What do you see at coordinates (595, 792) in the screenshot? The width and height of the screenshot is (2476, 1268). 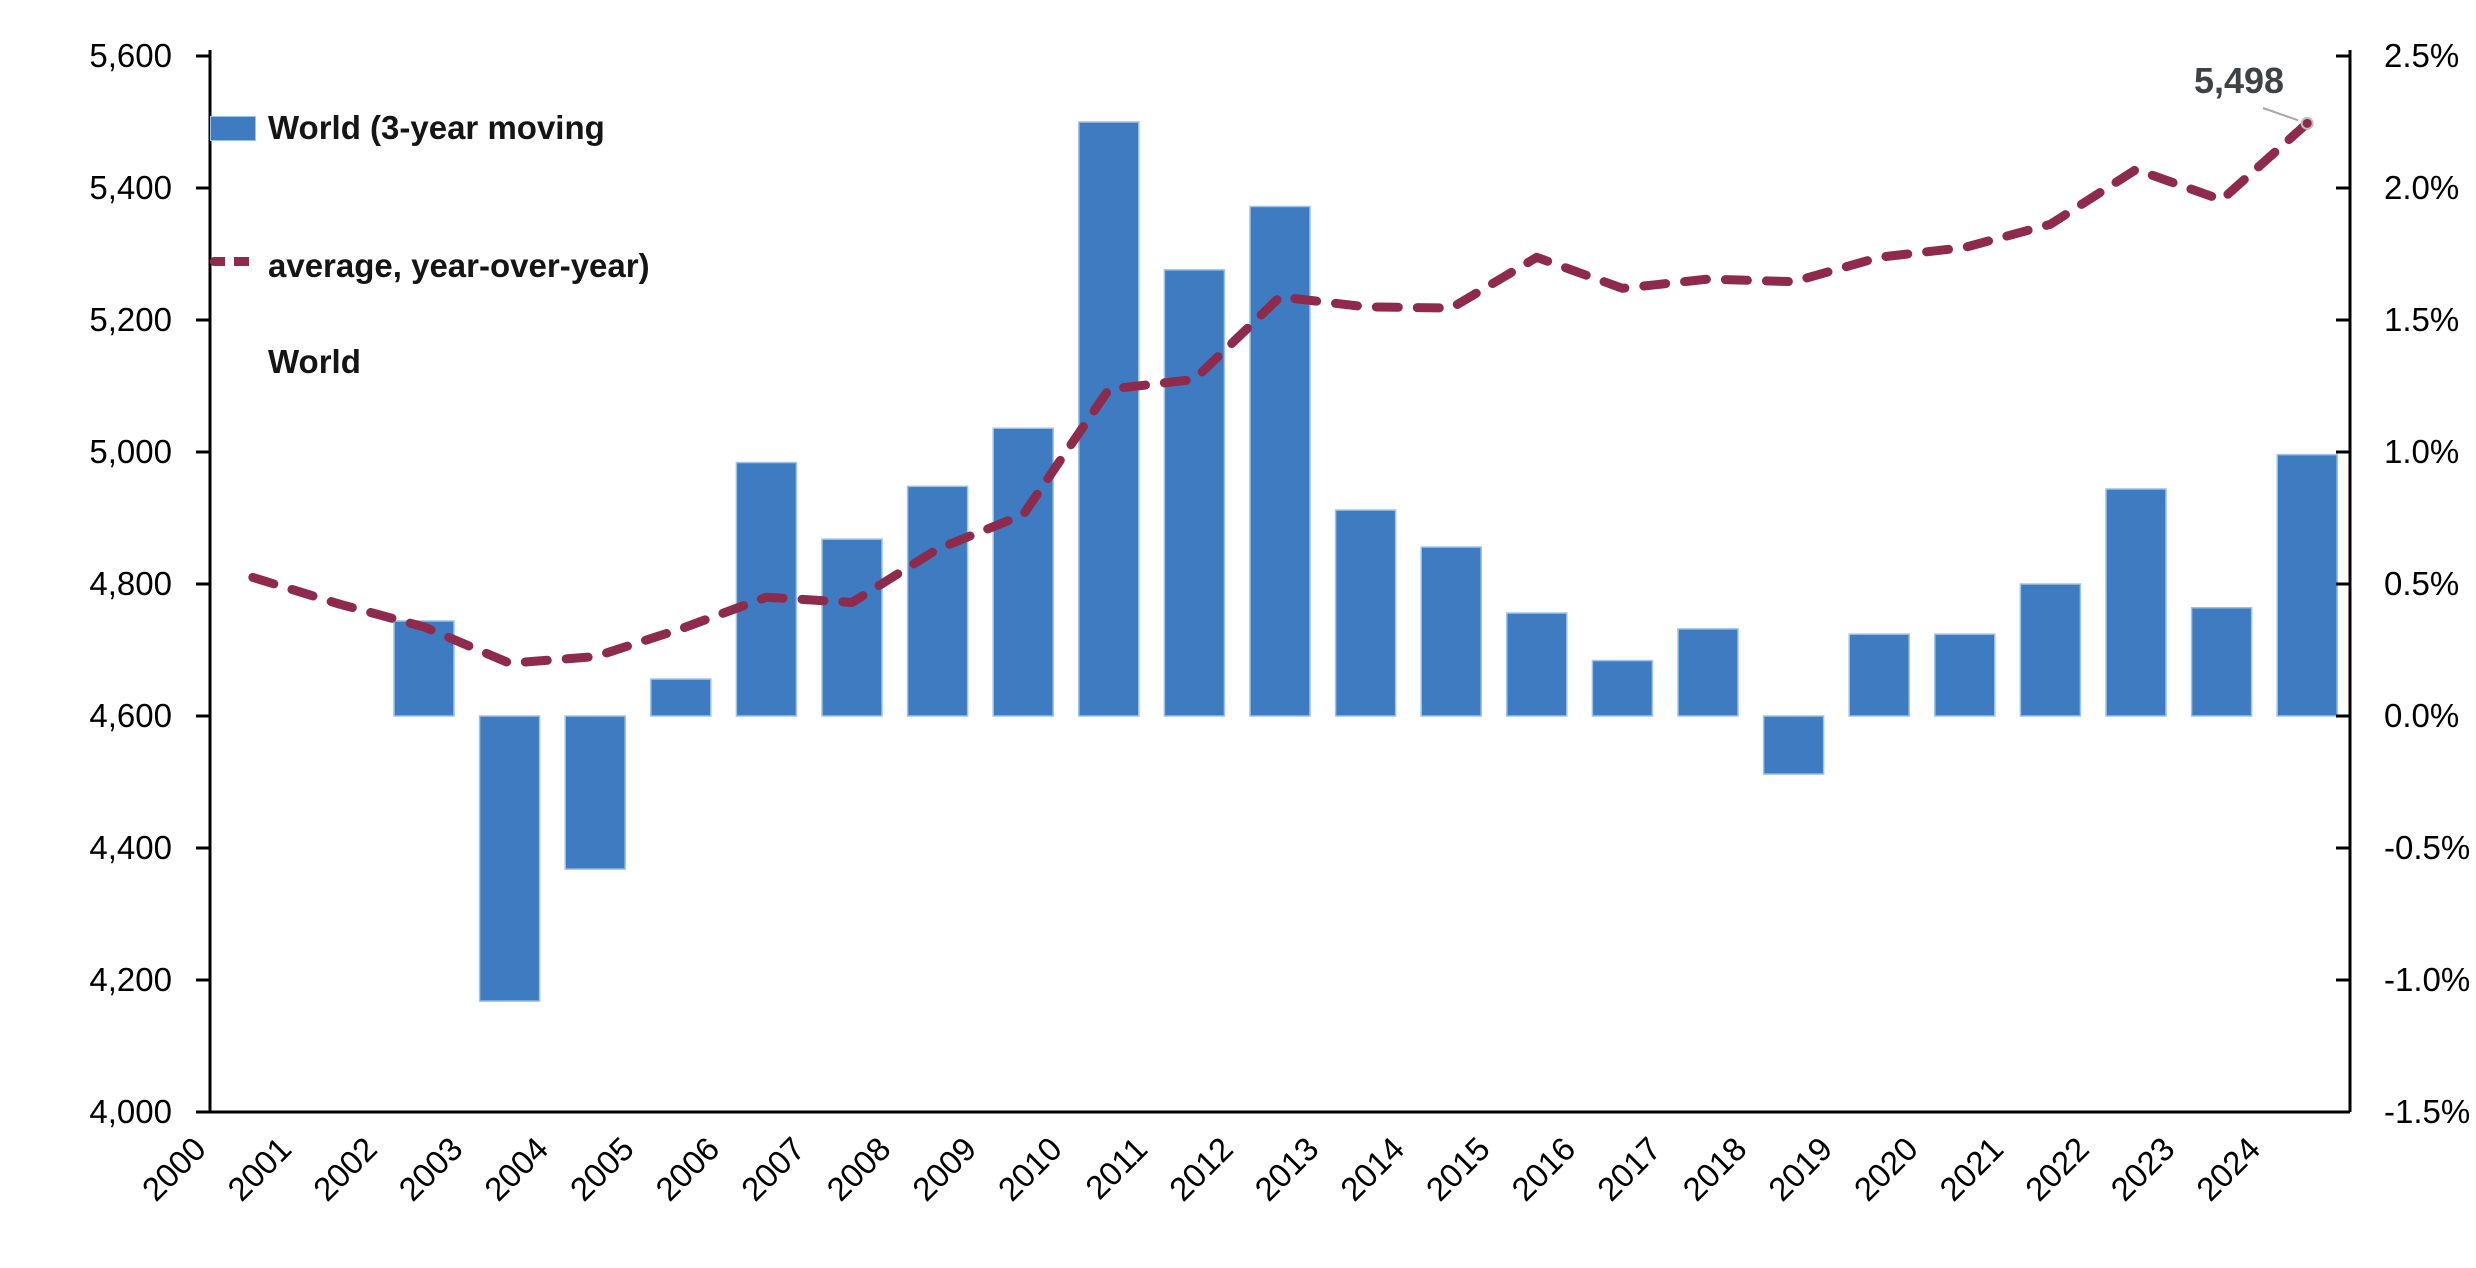 I see `bar-2004` at bounding box center [595, 792].